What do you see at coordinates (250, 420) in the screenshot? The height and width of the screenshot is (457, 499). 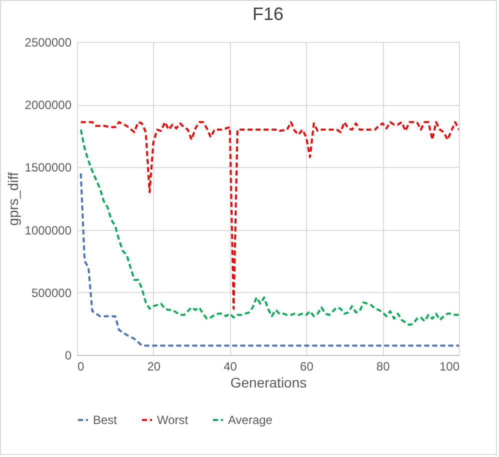 I see `legend-label: Average` at bounding box center [250, 420].